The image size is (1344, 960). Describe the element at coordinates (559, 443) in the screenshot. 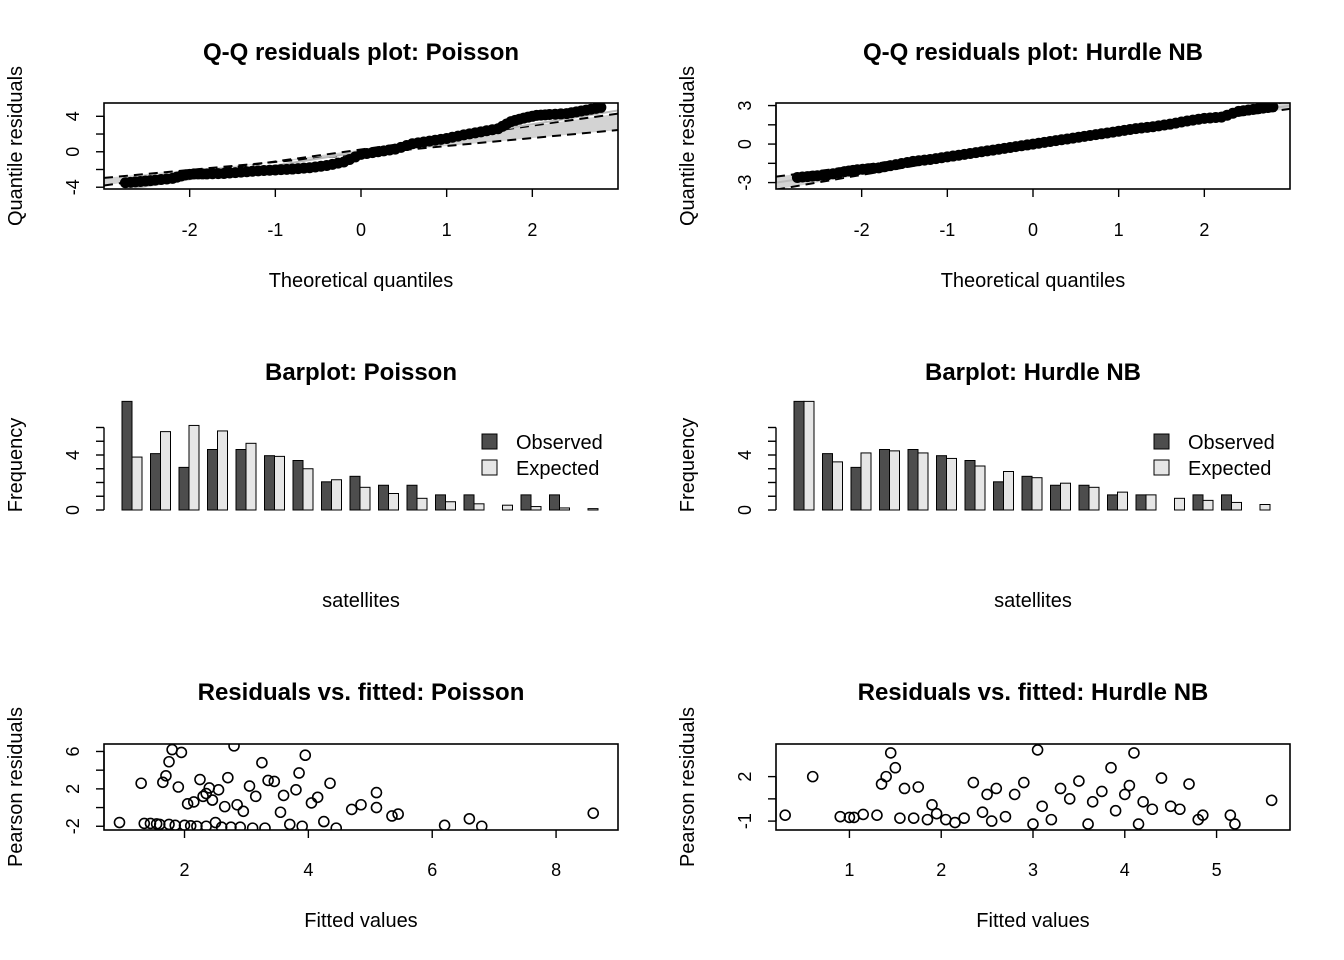

I see `legend-label: Observed` at that location.